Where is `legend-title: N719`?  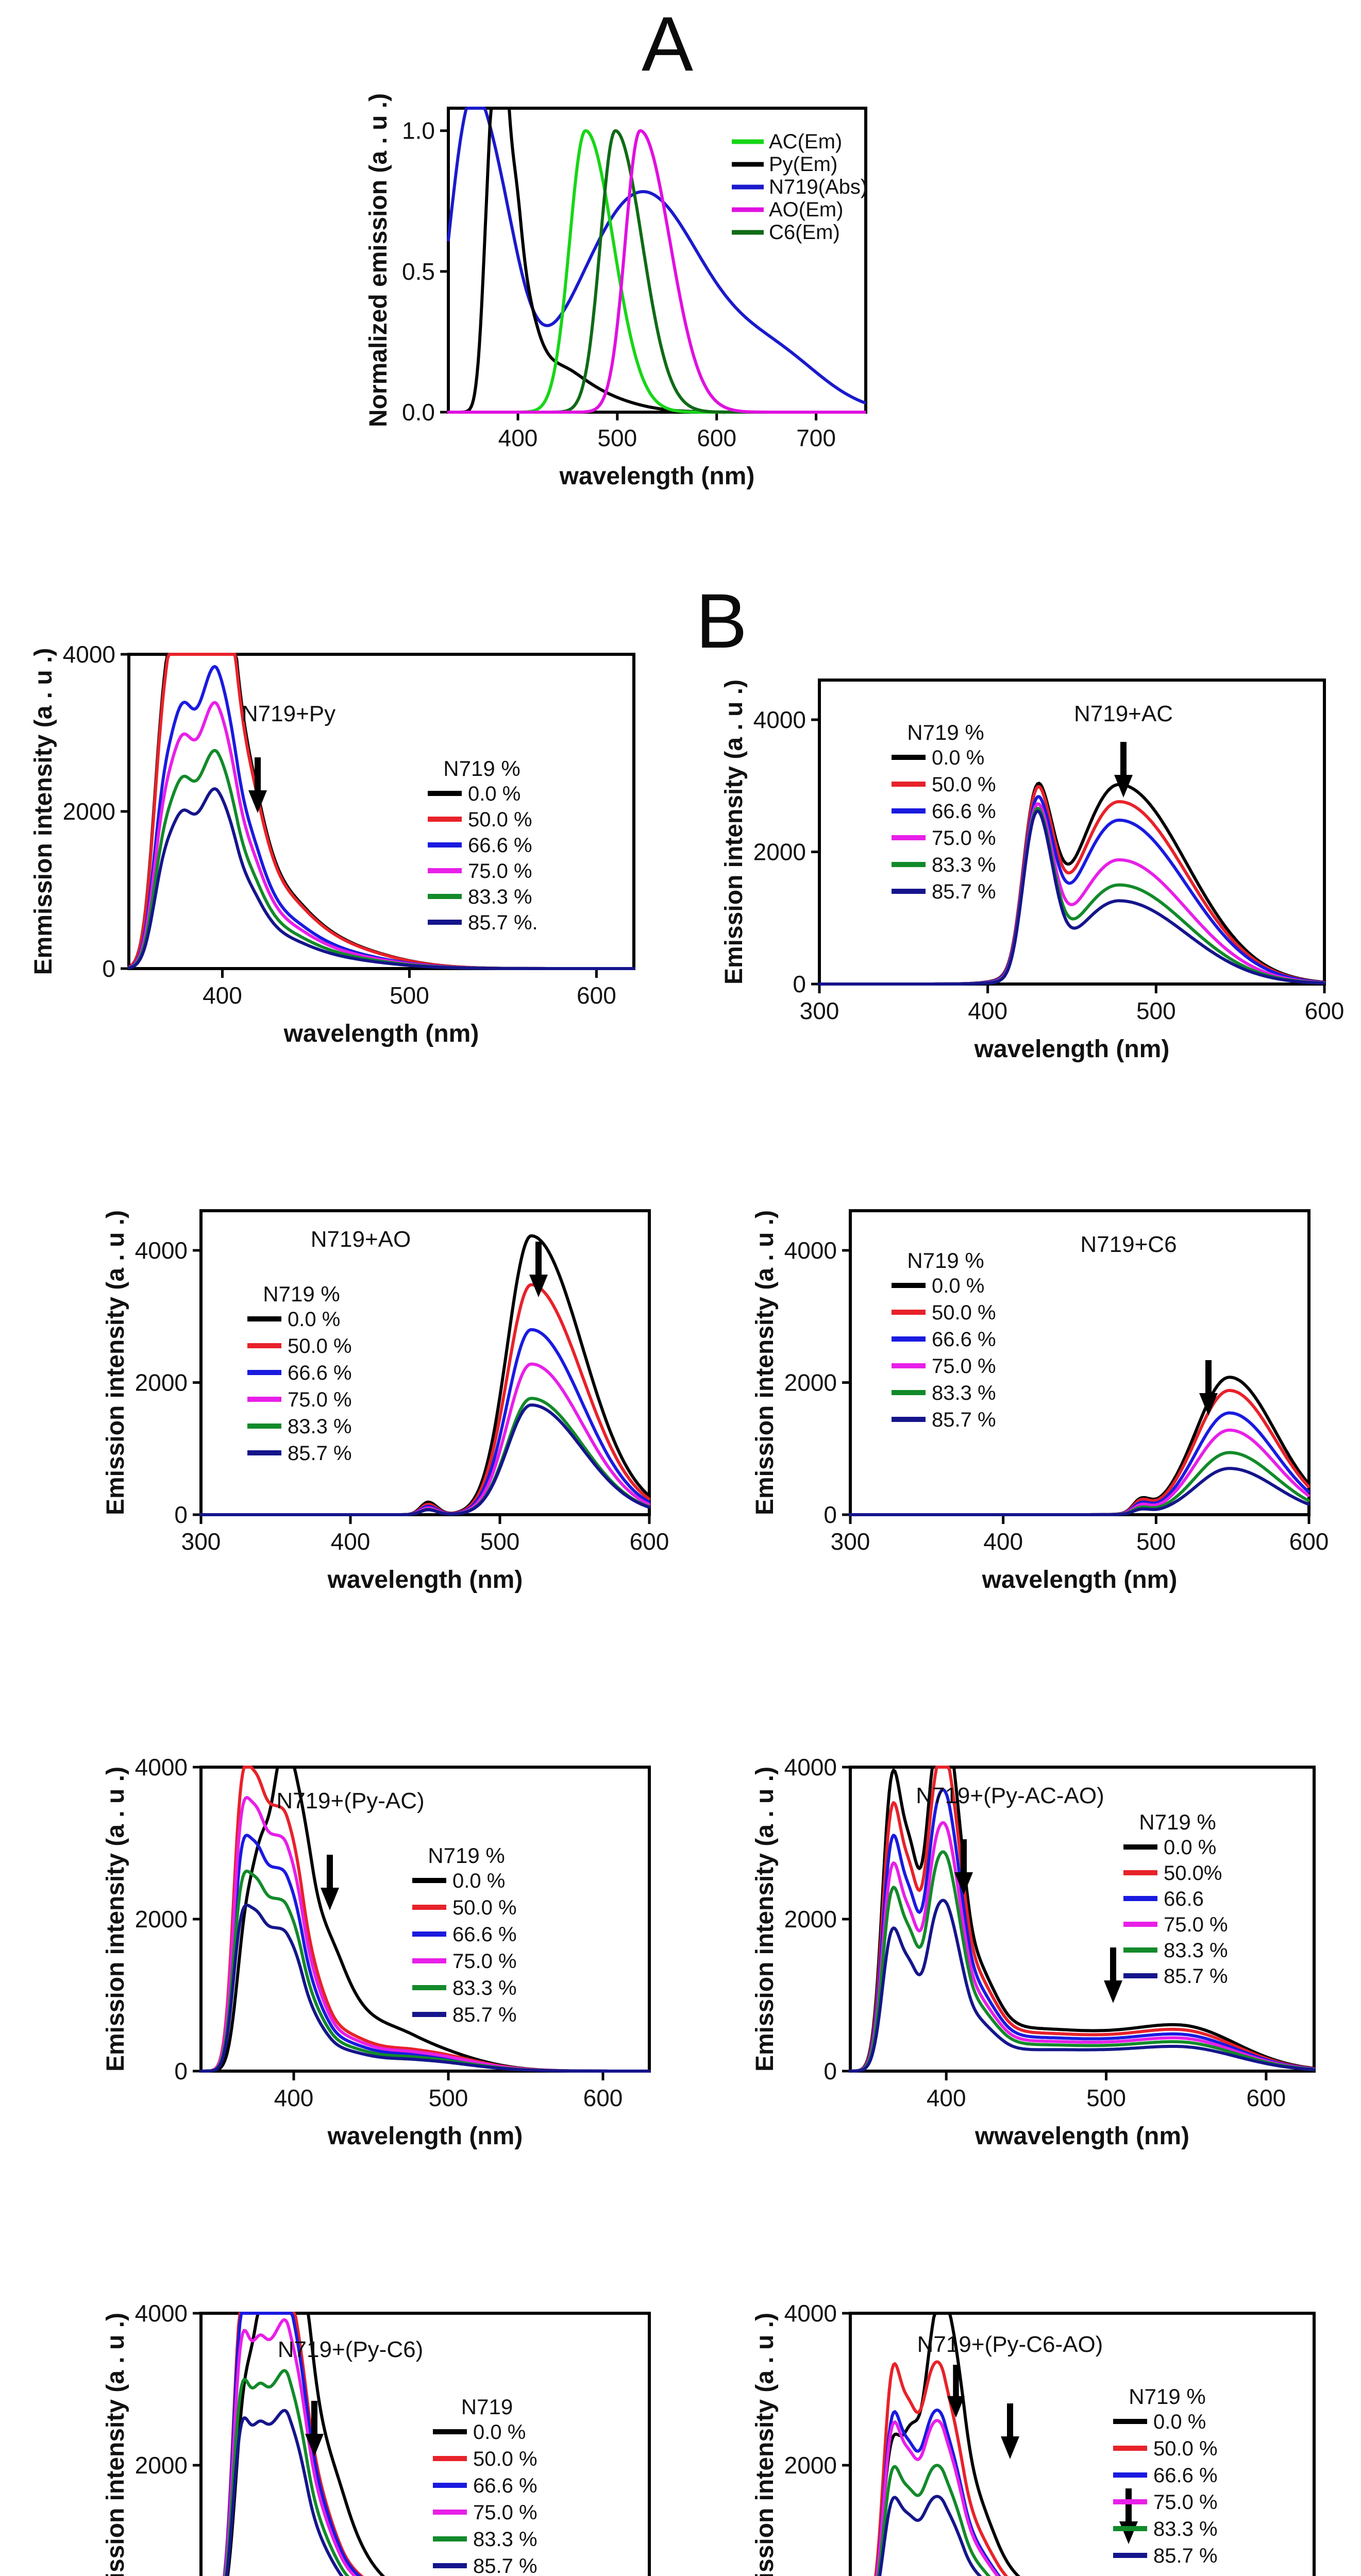 legend-title: N719 is located at coordinates (487, 2407).